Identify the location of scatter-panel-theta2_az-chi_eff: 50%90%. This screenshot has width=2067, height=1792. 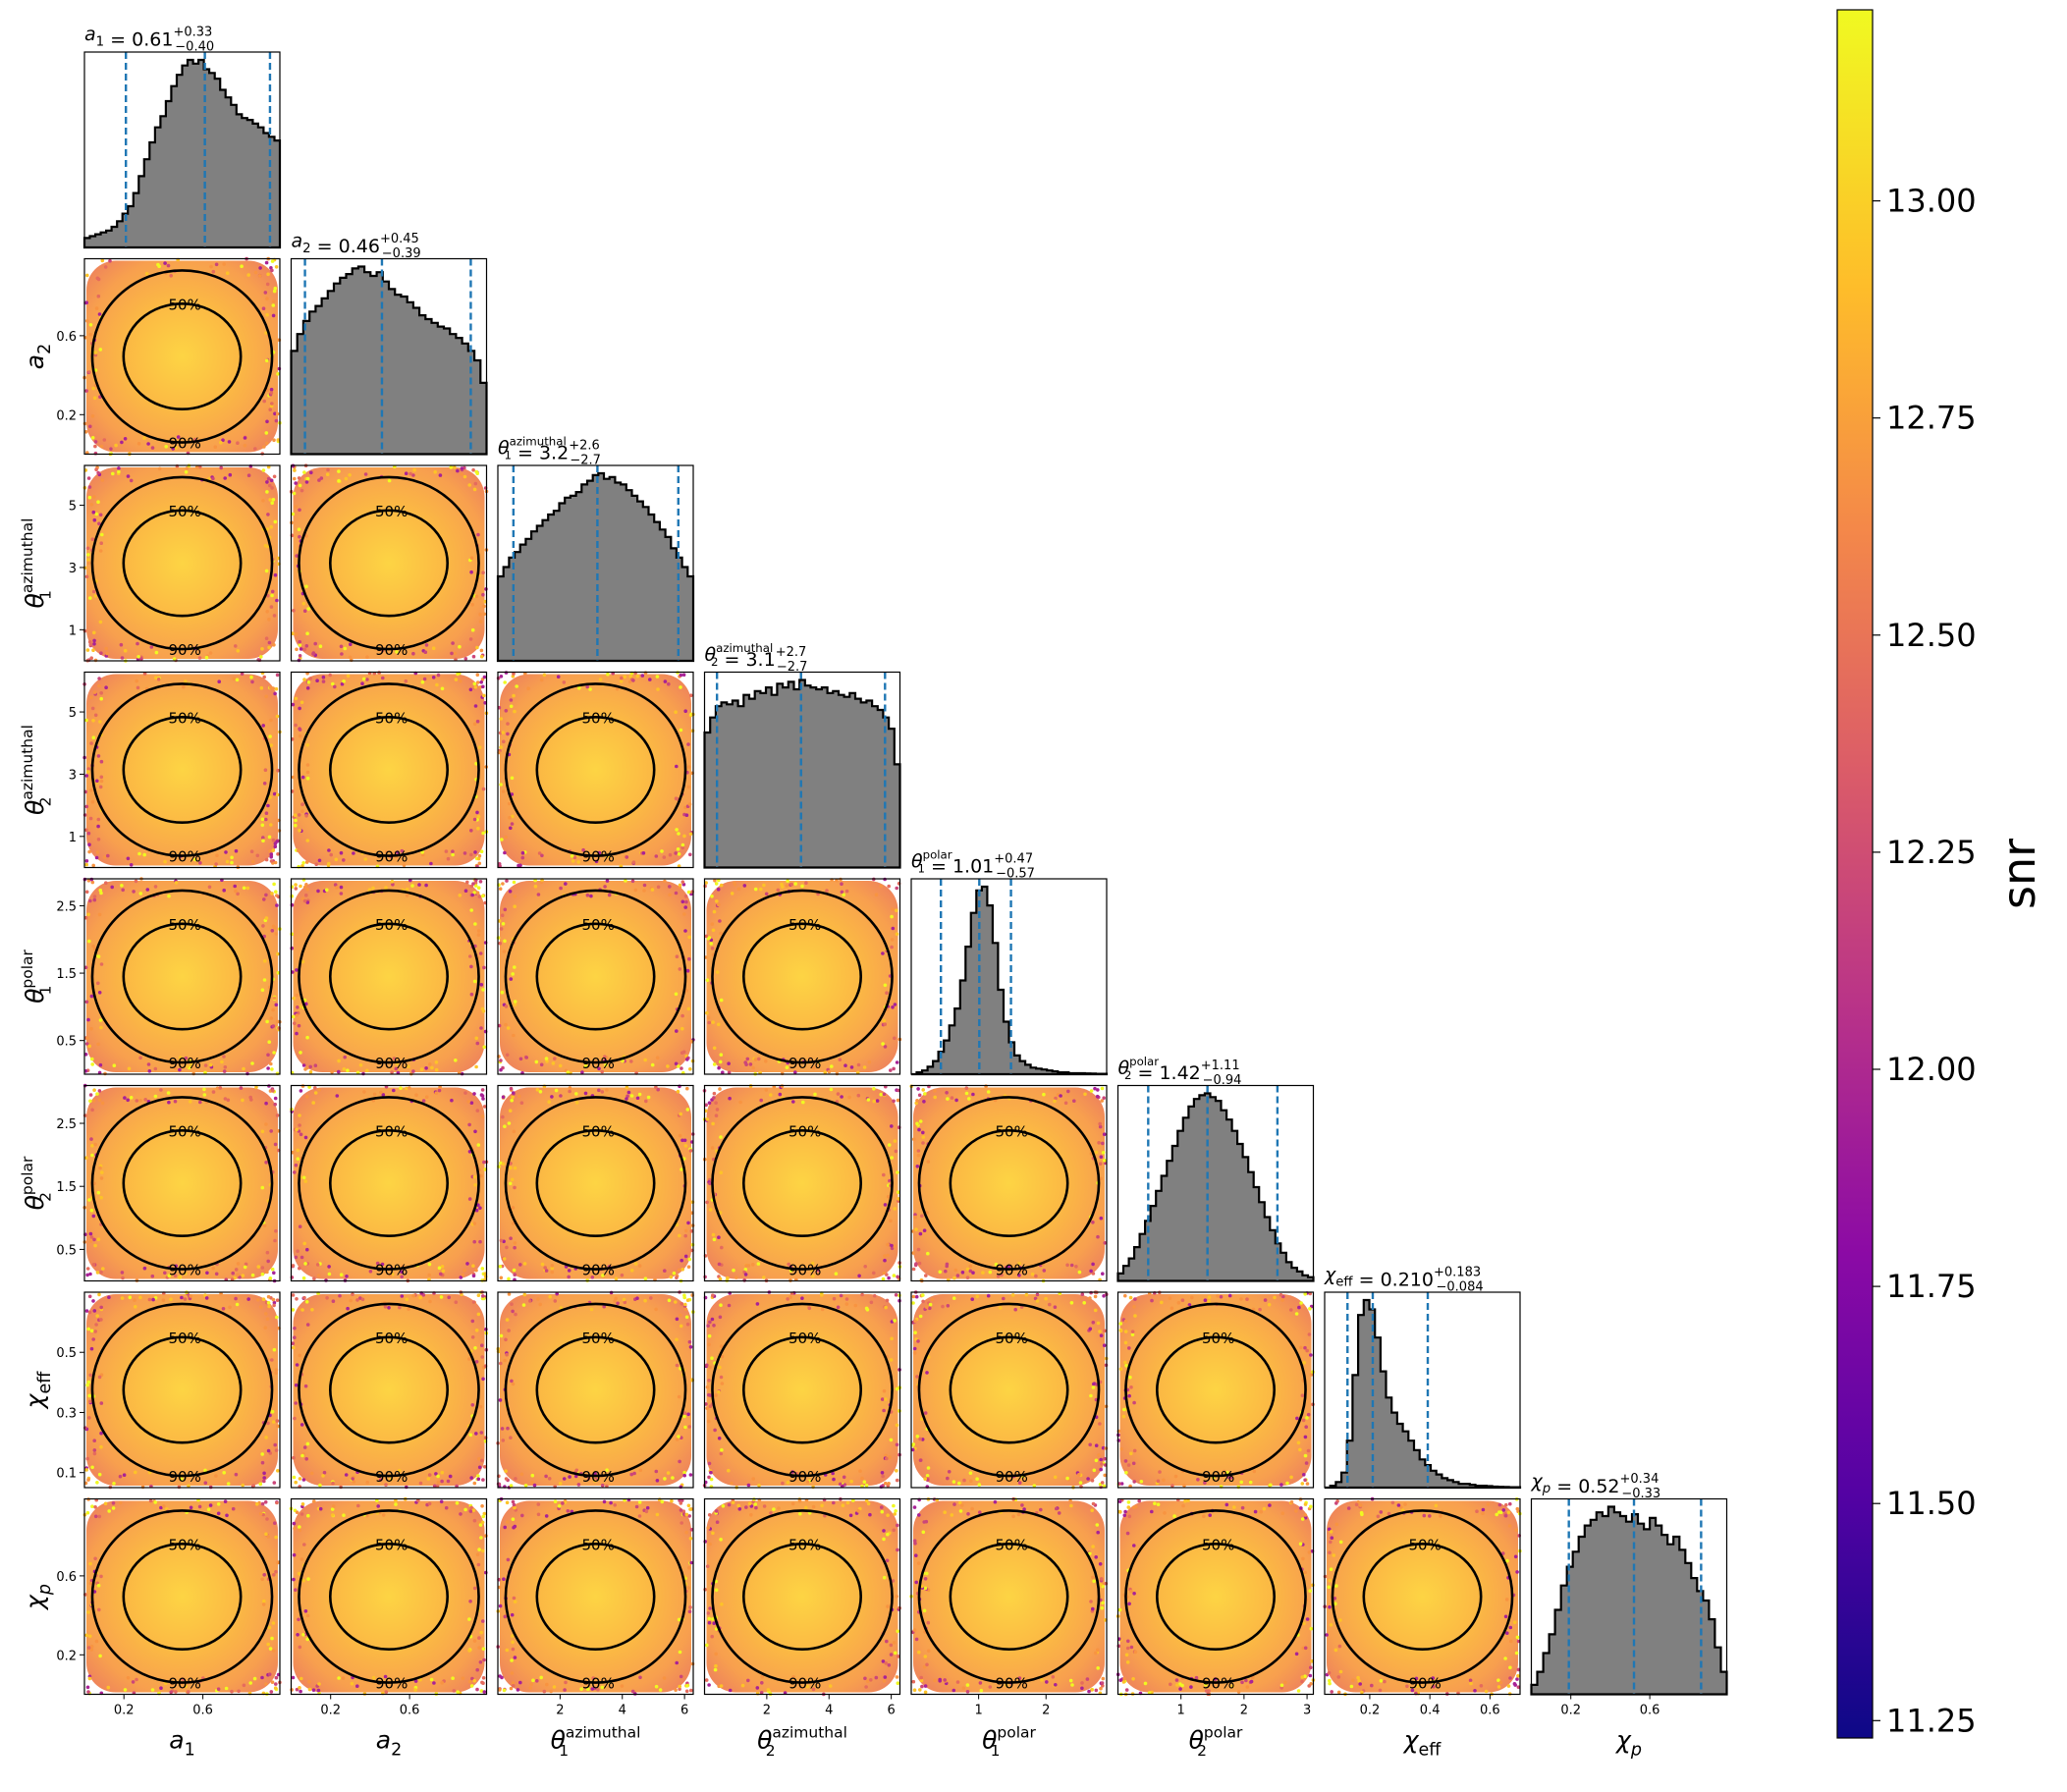
(801, 1390).